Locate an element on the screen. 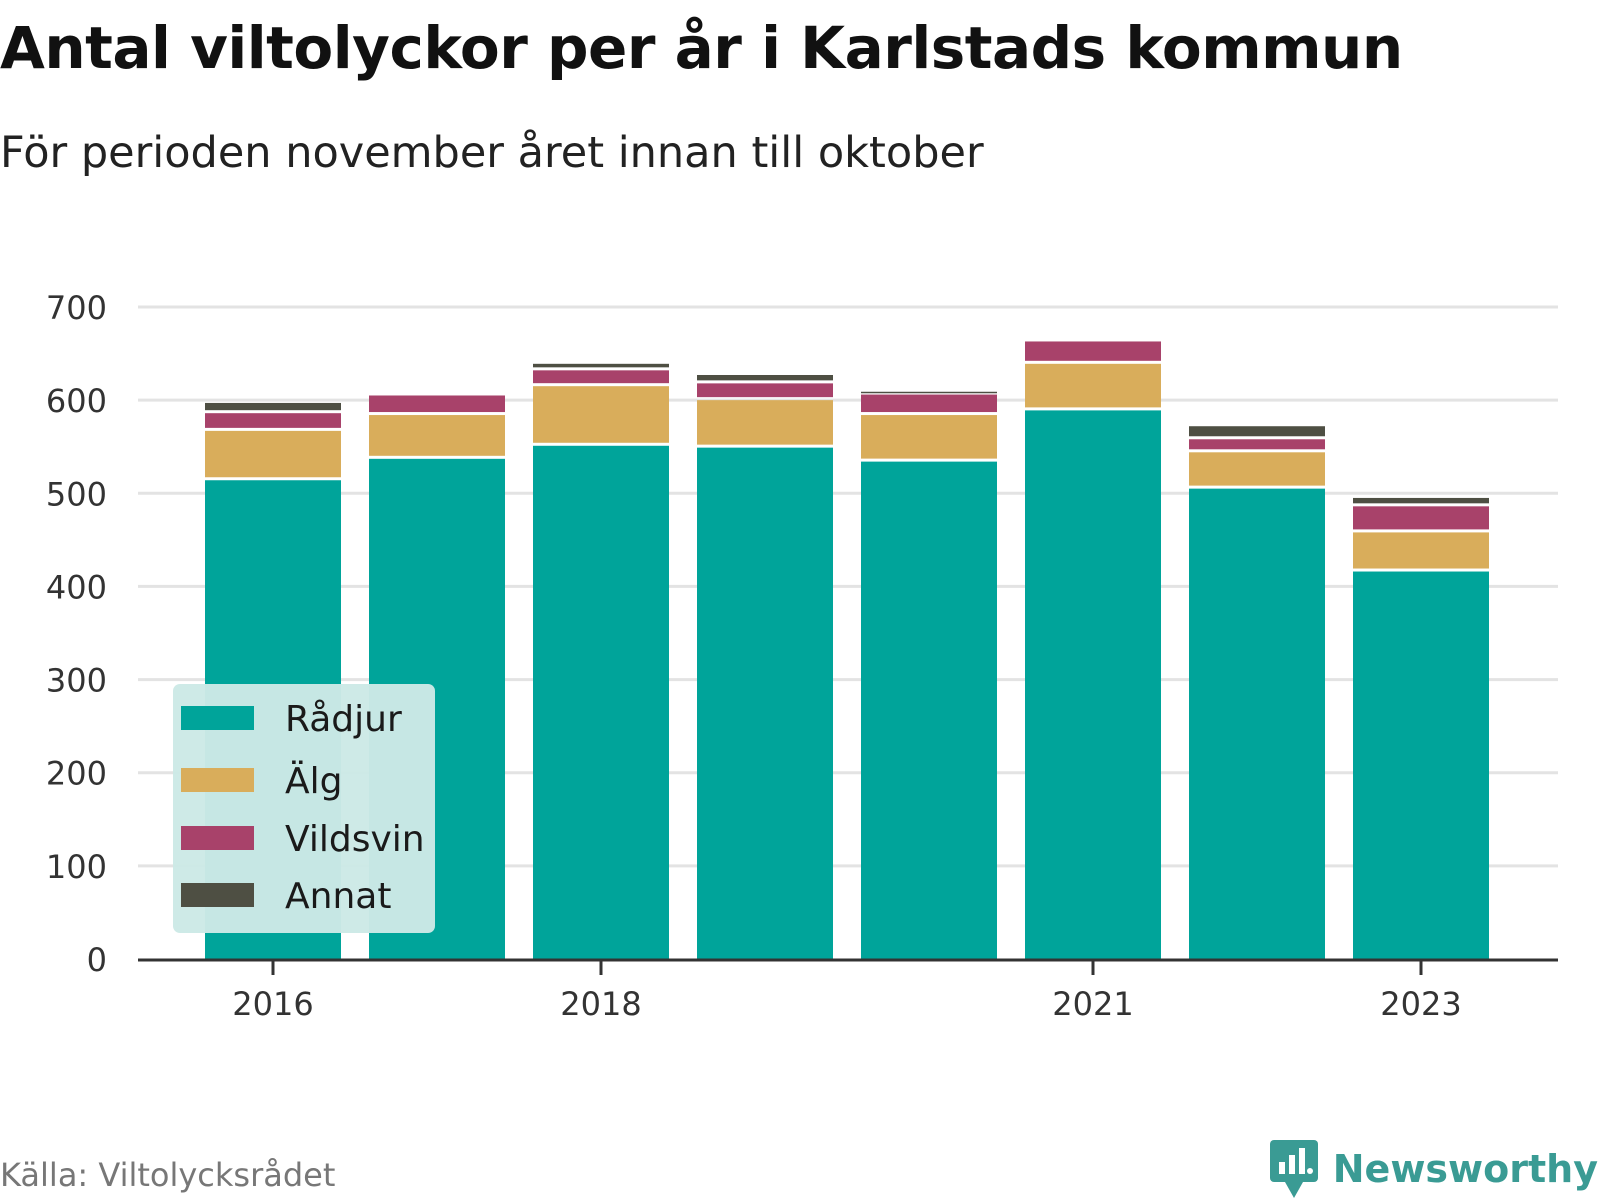  legend-label: Vildsvin is located at coordinates (355, 839).